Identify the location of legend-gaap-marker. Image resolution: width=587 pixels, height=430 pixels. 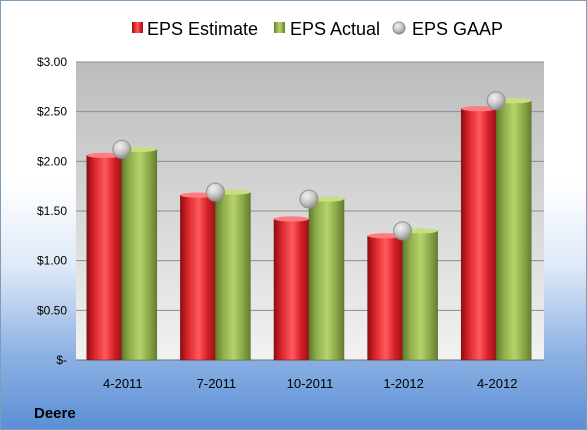
(399, 28).